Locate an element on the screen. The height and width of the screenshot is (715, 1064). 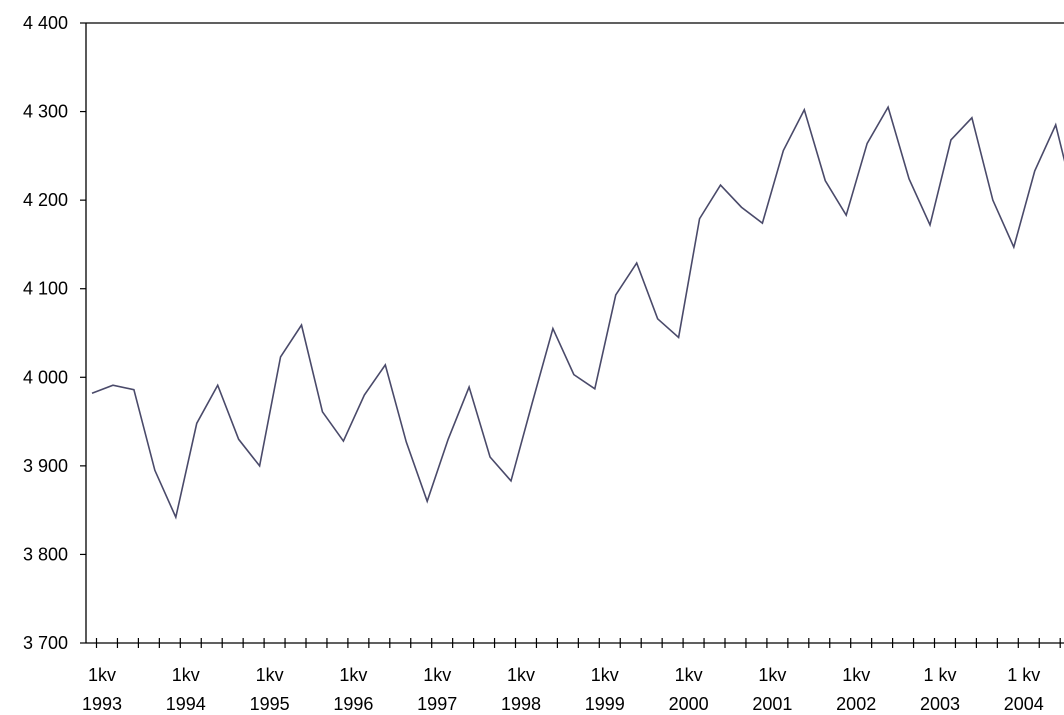
y-tick-label: 4 300 is located at coordinates (45, 112).